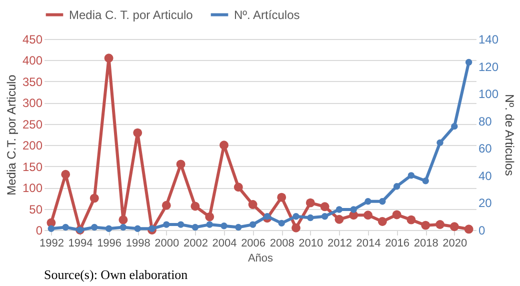 This screenshot has height=286, width=520. What do you see at coordinates (485, 121) in the screenshot?
I see `y2-tick-label: 80` at bounding box center [485, 121].